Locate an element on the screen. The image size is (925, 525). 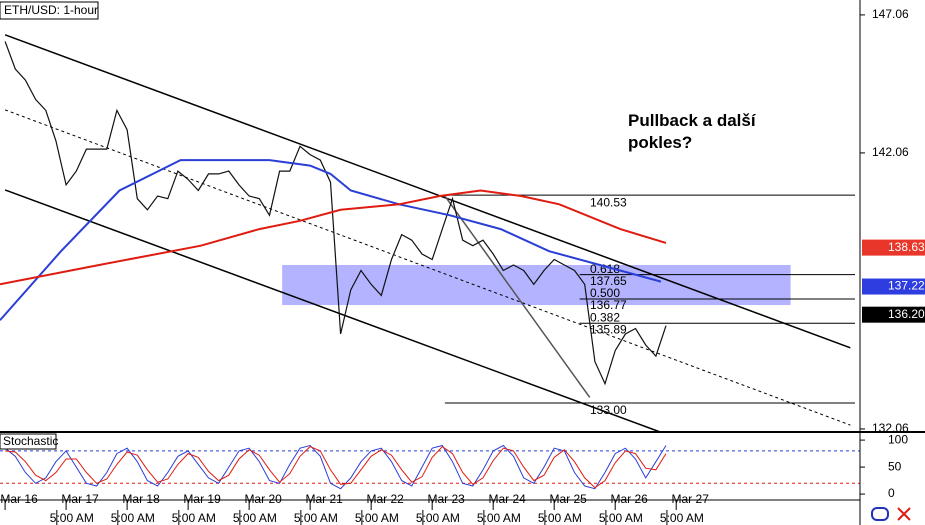
annotation: Pullback a další pokles? is located at coordinates (692, 131).